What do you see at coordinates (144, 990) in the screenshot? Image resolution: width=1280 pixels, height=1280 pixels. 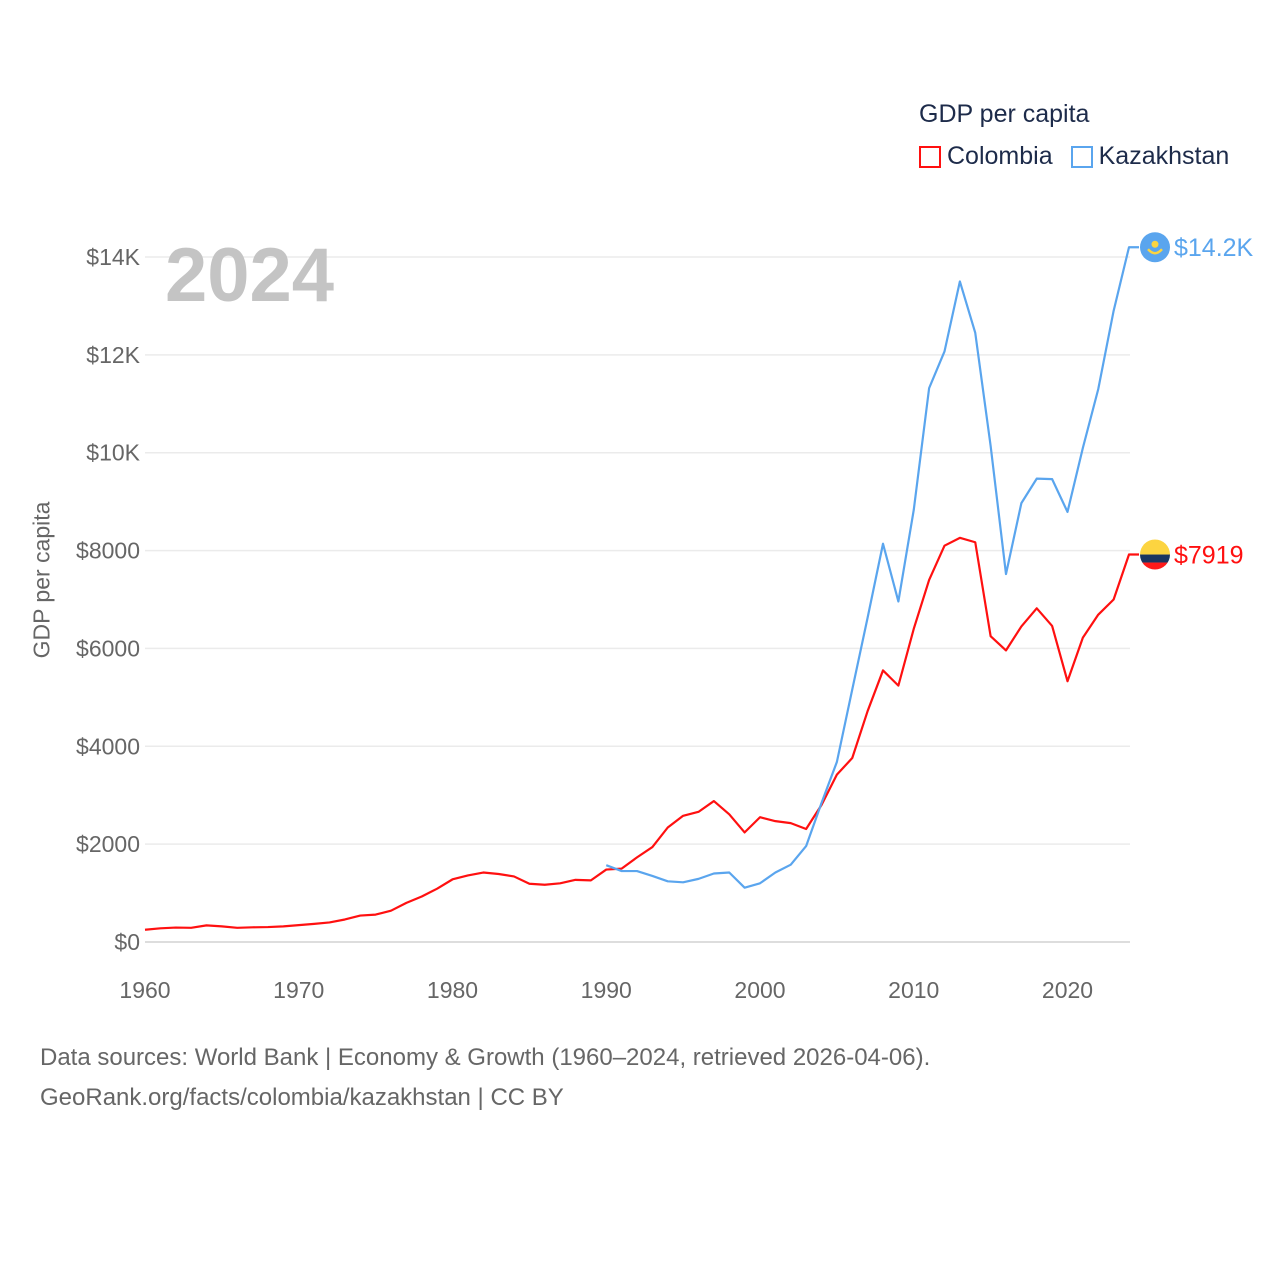 I see `x-tick-label: 1960` at bounding box center [144, 990].